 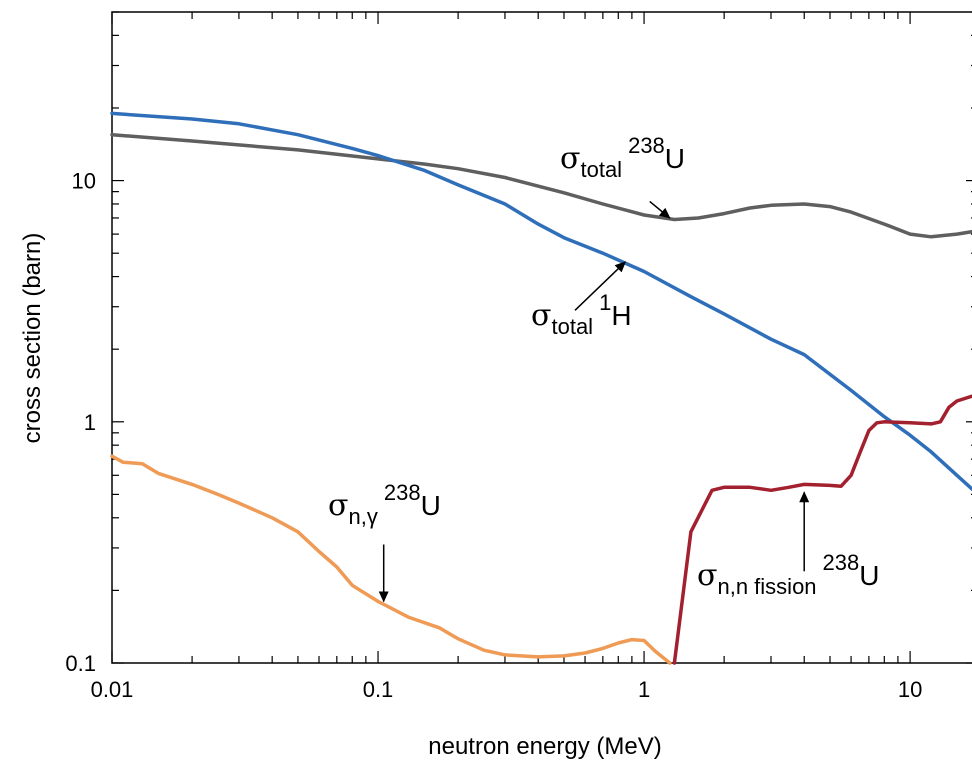 I want to click on series-line-total-u238, so click(x=541, y=185).